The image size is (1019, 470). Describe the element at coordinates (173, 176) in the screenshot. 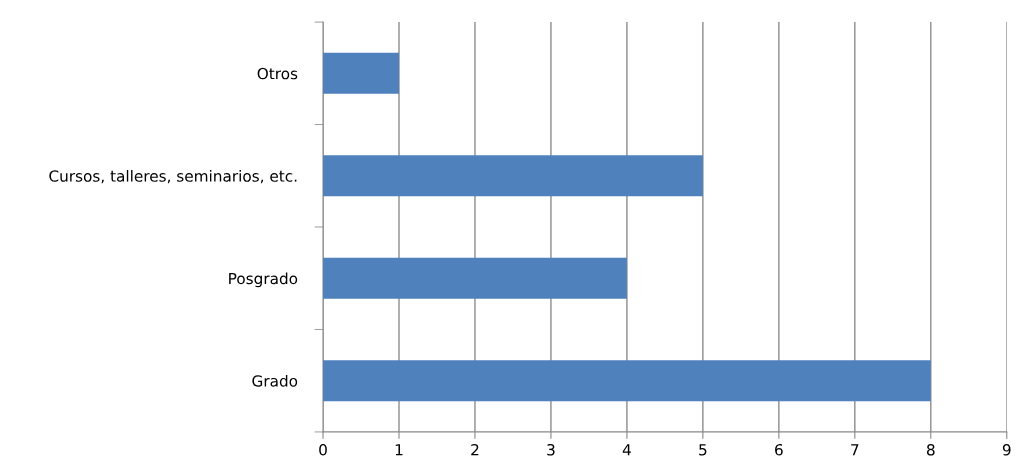

I see `y-tick-label: Cursos, talleres, seminarios, etc.` at that location.